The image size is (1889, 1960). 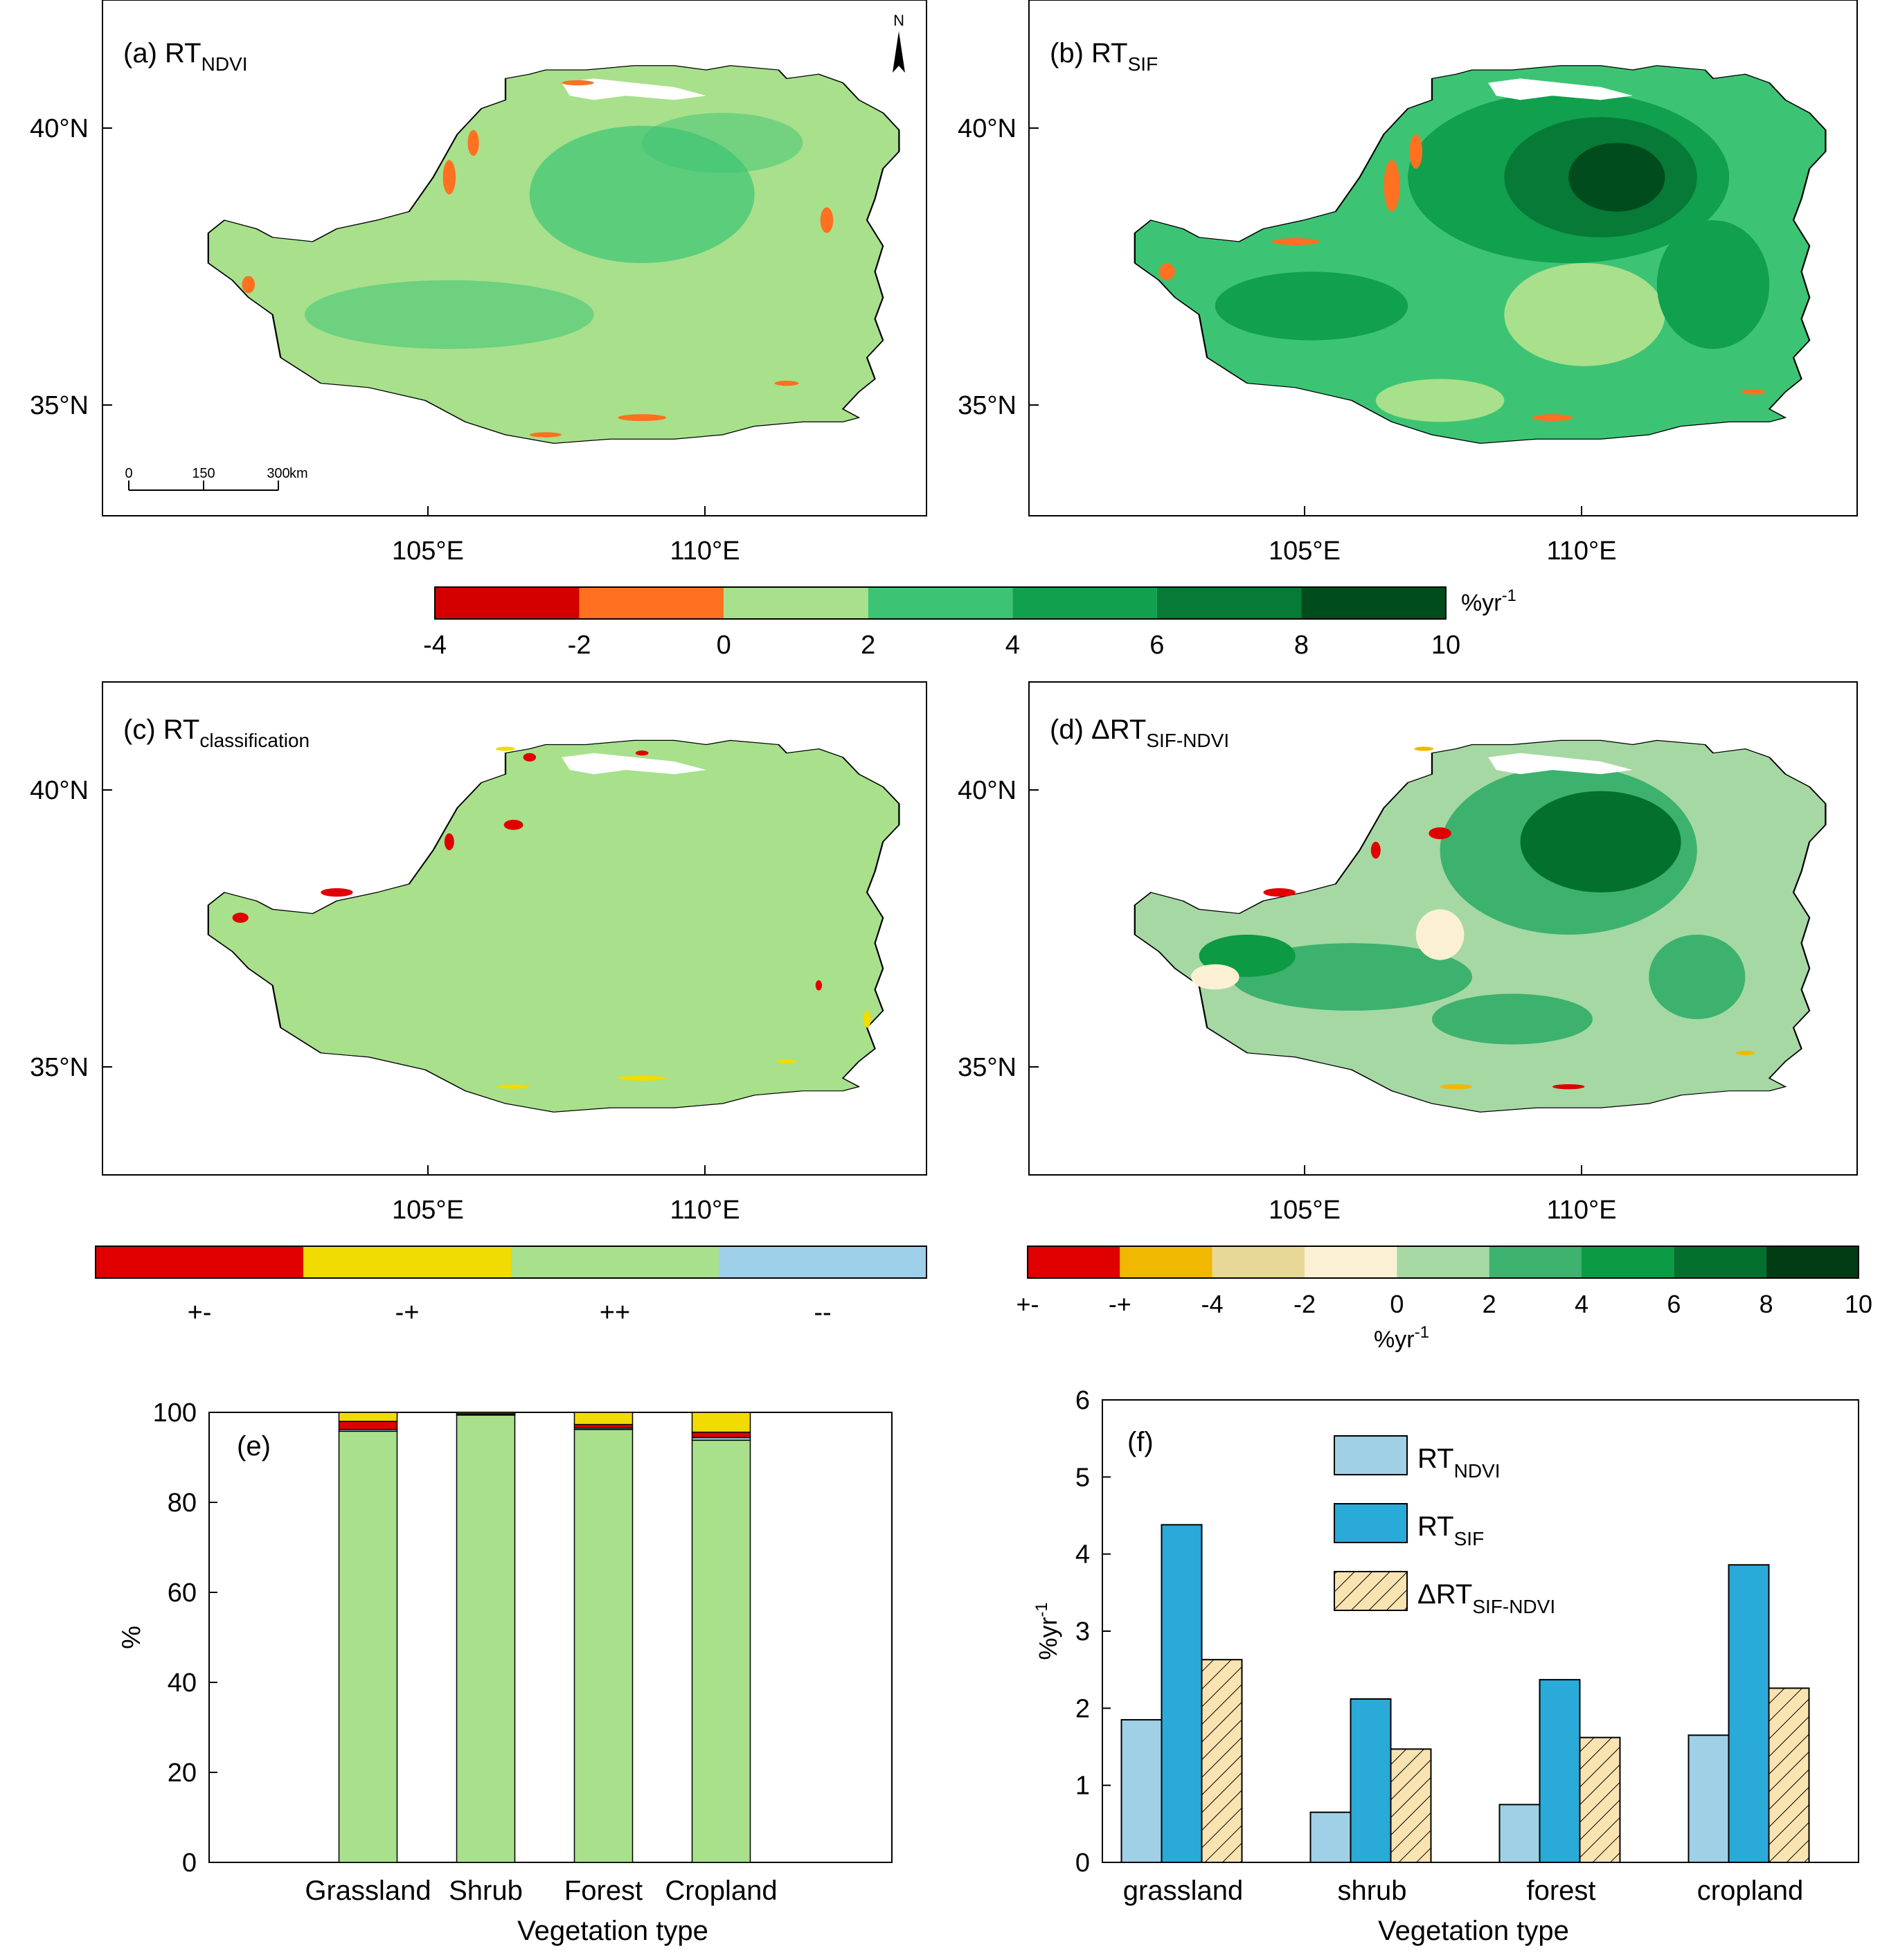 What do you see at coordinates (189, 1863) in the screenshot?
I see `chart-e-ytick-label: 0` at bounding box center [189, 1863].